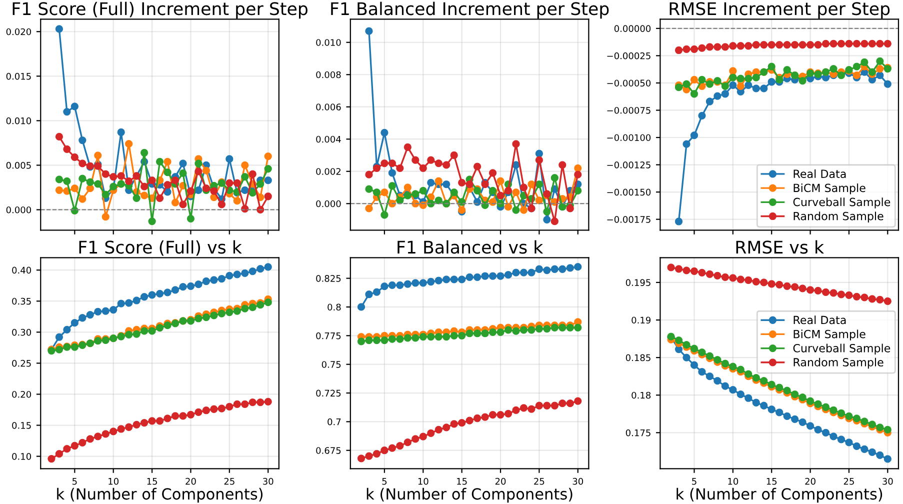  Describe the element at coordinates (334, 422) in the screenshot. I see `y-tick-label: 0.7` at that location.